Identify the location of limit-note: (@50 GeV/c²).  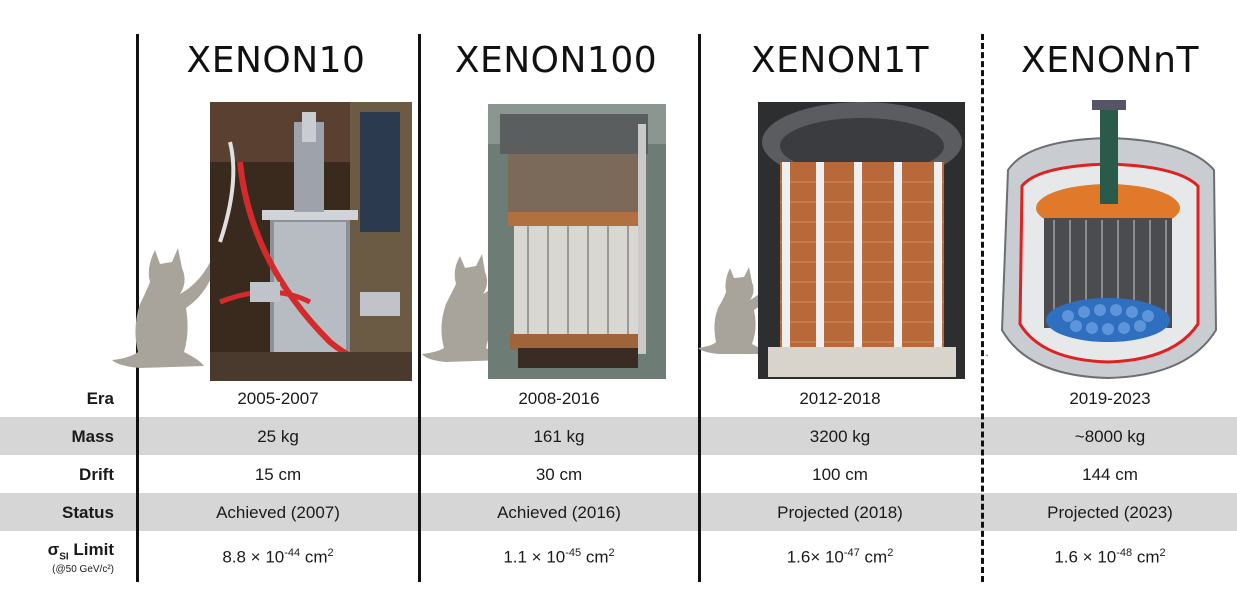
(83, 569).